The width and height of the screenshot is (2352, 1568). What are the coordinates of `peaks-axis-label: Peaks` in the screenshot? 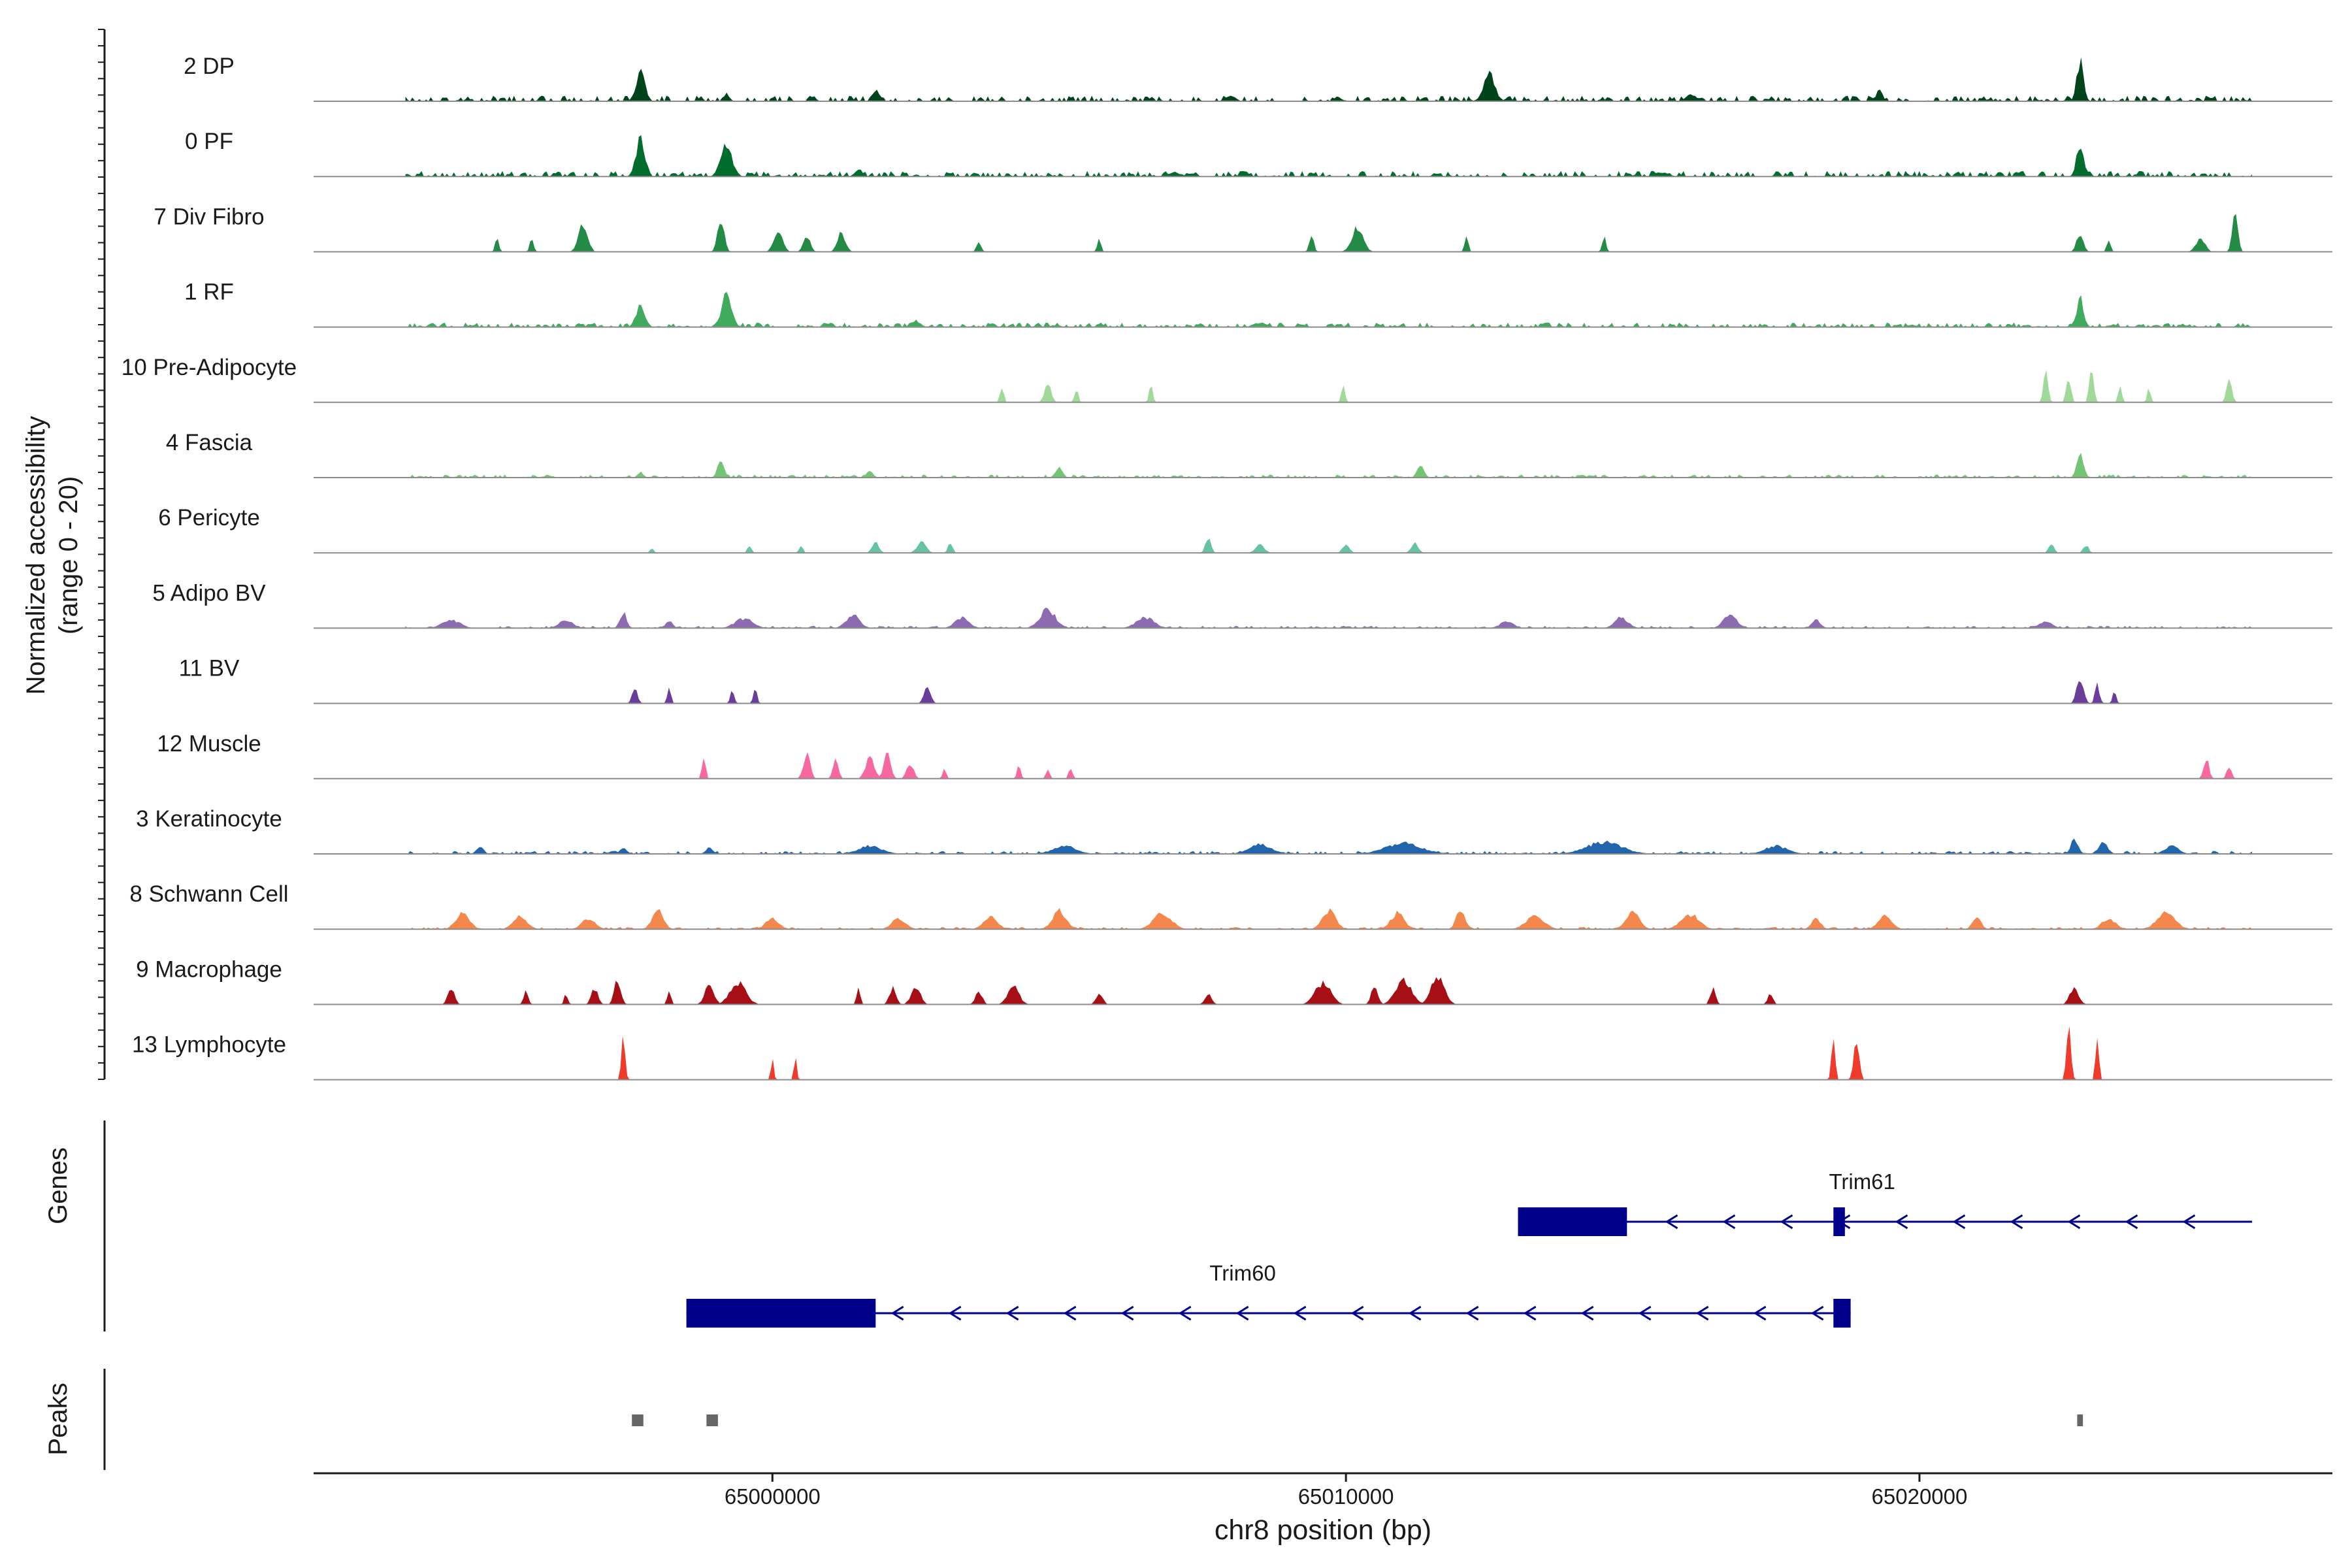 It's located at (58, 1418).